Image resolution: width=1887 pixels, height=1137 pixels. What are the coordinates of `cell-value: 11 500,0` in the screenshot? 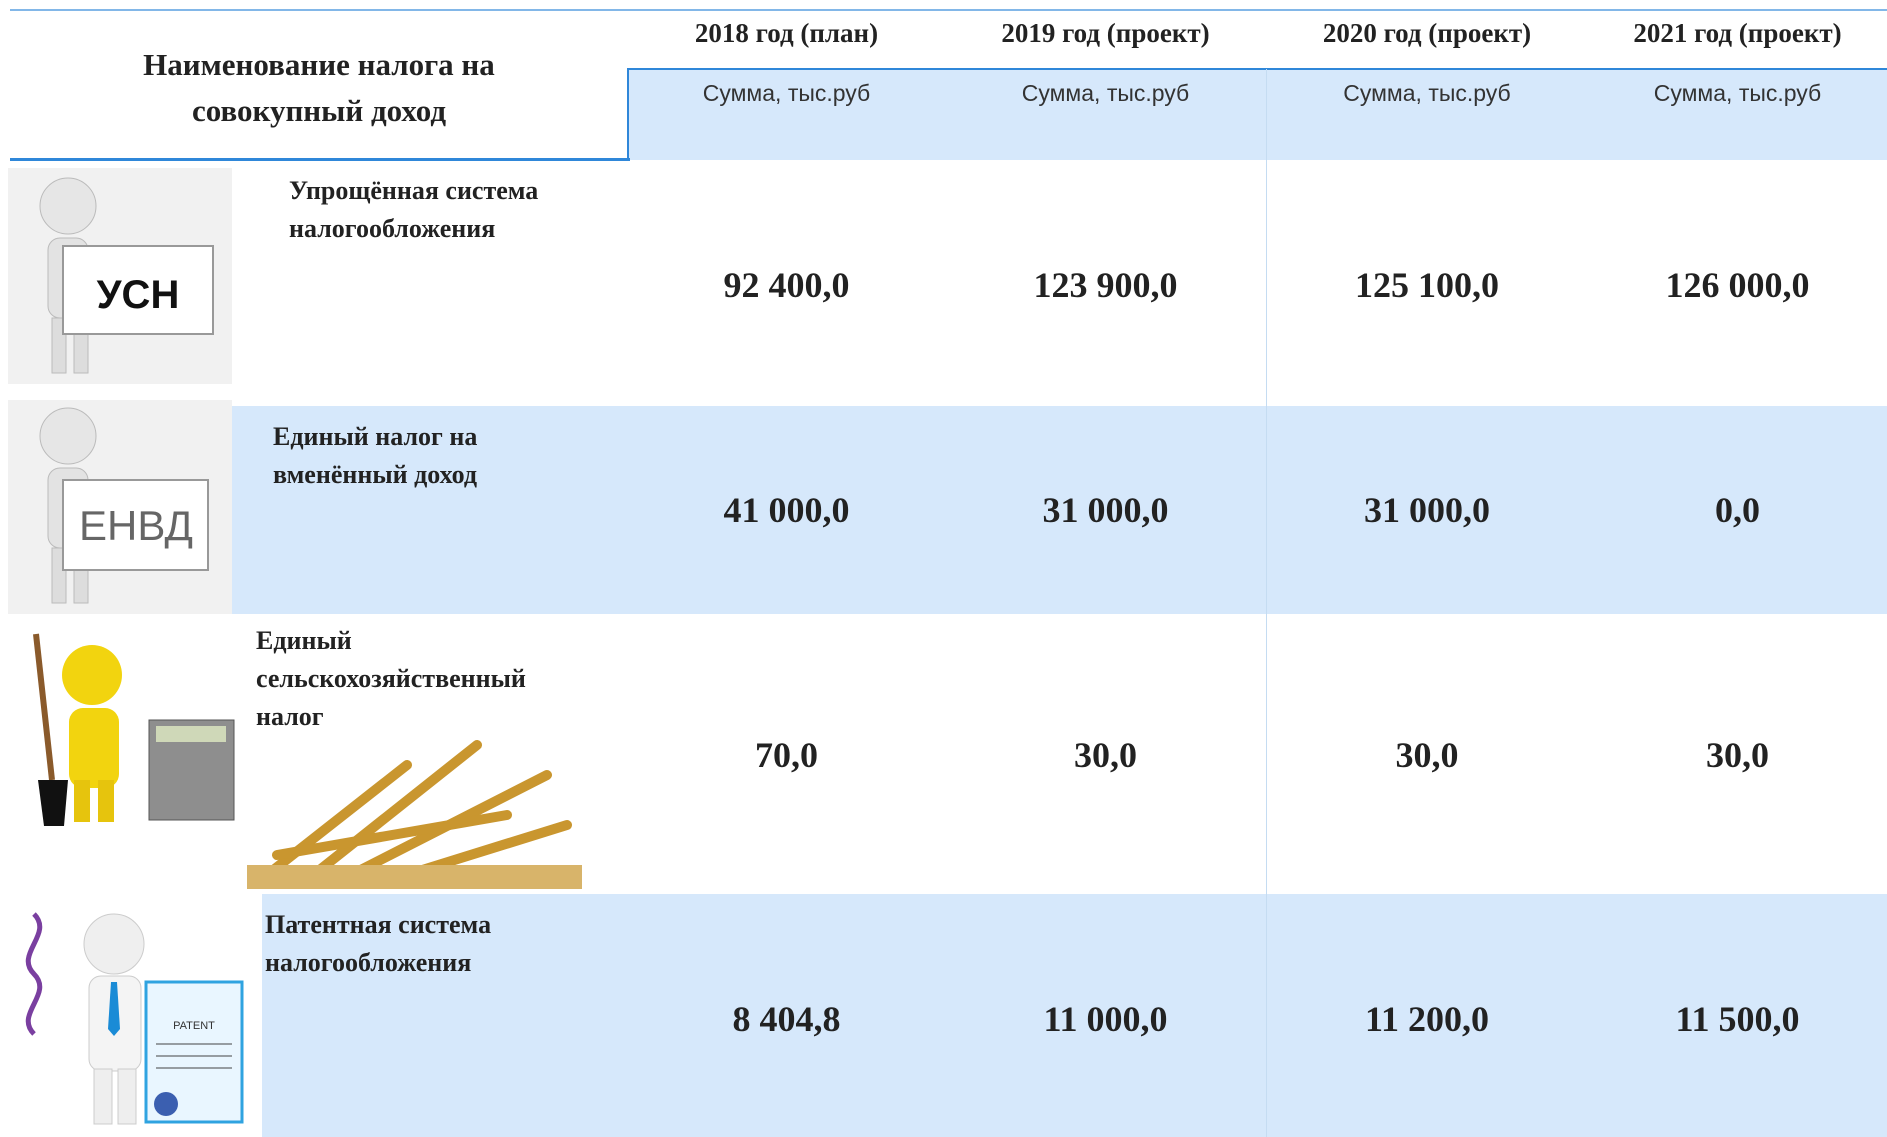 It's located at (1737, 1019).